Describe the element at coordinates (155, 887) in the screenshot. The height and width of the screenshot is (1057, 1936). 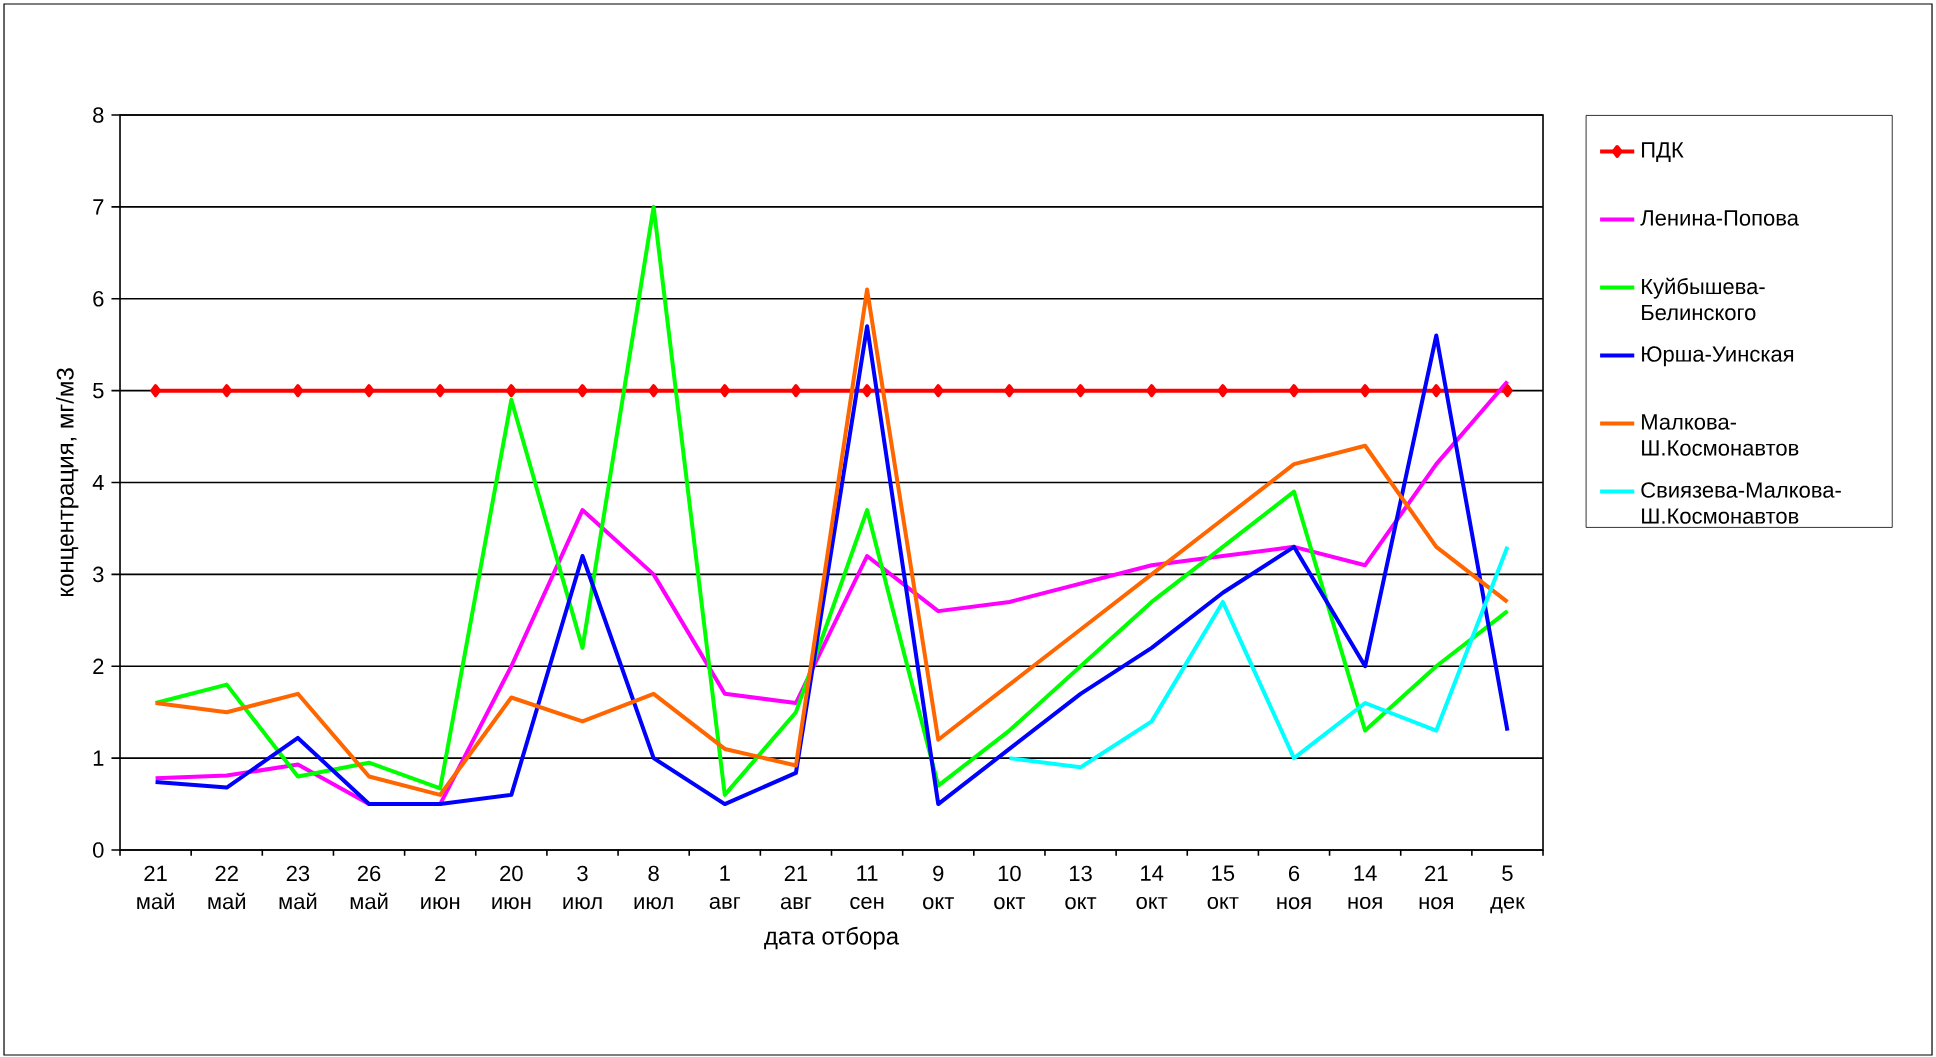
I see `x-tick-label: 21 май` at that location.